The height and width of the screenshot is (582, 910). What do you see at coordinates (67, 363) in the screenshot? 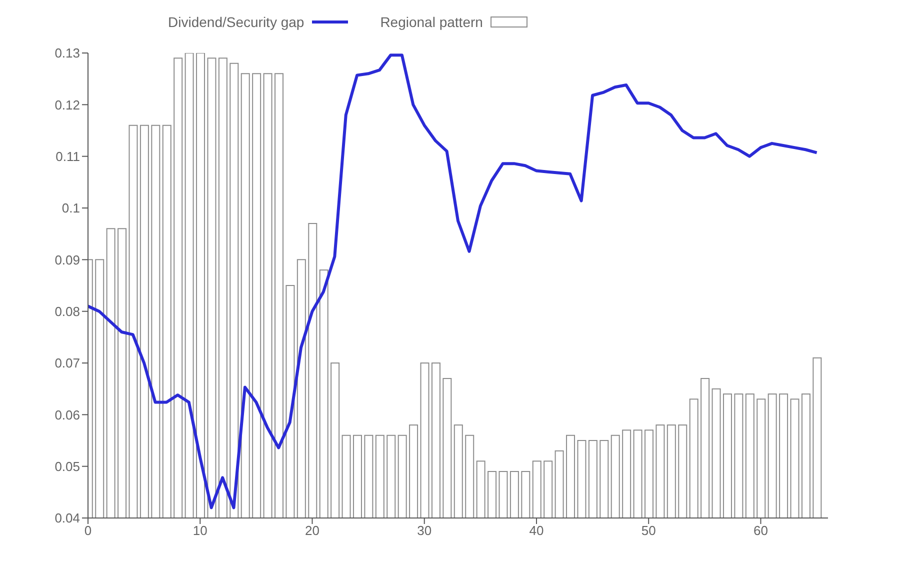
I see `y-tick-label: 0.07` at bounding box center [67, 363].